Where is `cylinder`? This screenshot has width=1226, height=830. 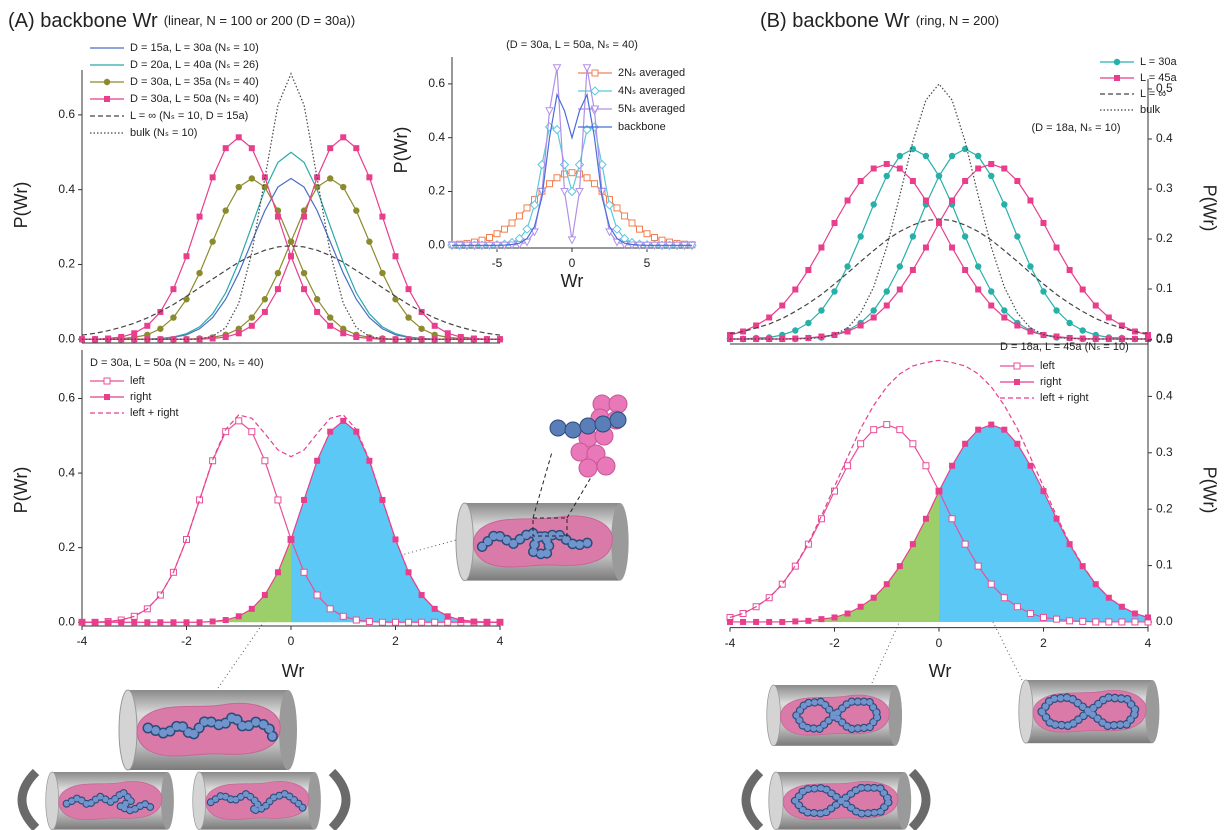
cylinder is located at coordinates (1089, 711).